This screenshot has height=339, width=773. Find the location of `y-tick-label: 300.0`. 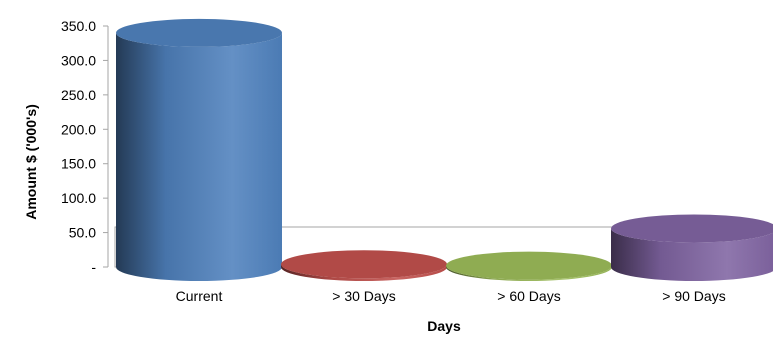

y-tick-label: 300.0 is located at coordinates (78, 60).